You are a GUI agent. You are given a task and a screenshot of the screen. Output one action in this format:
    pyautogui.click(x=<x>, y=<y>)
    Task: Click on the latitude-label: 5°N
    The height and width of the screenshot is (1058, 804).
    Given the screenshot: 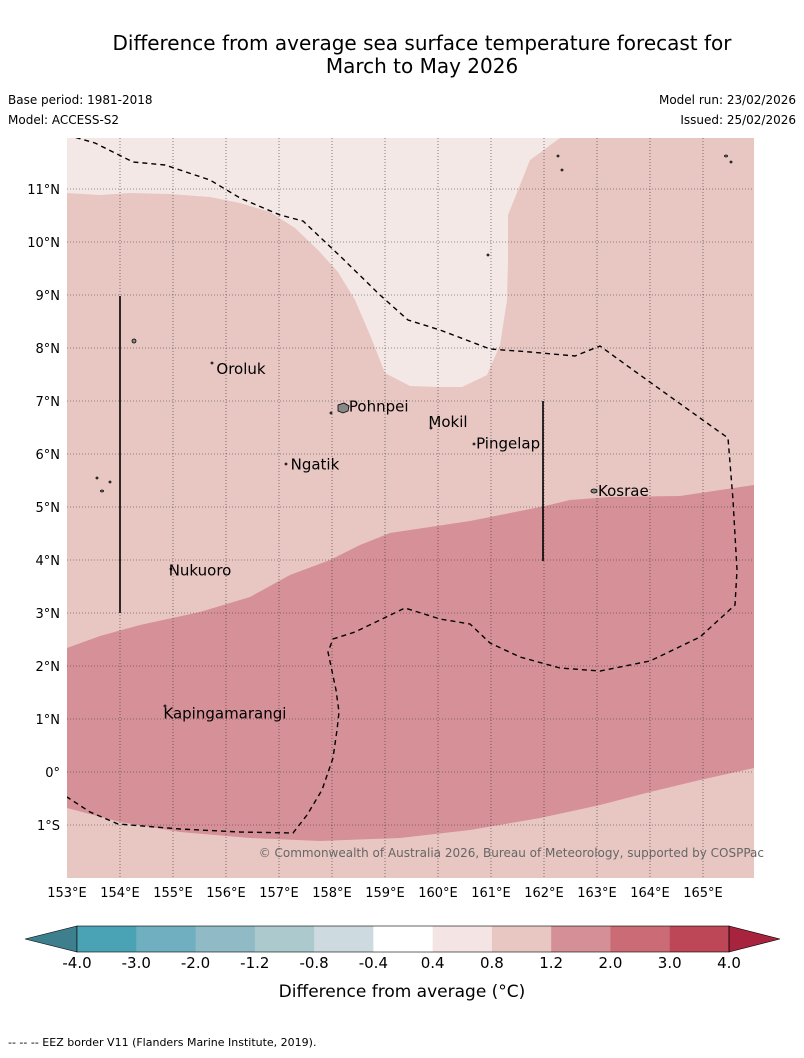 What is the action you would take?
    pyautogui.click(x=48, y=508)
    